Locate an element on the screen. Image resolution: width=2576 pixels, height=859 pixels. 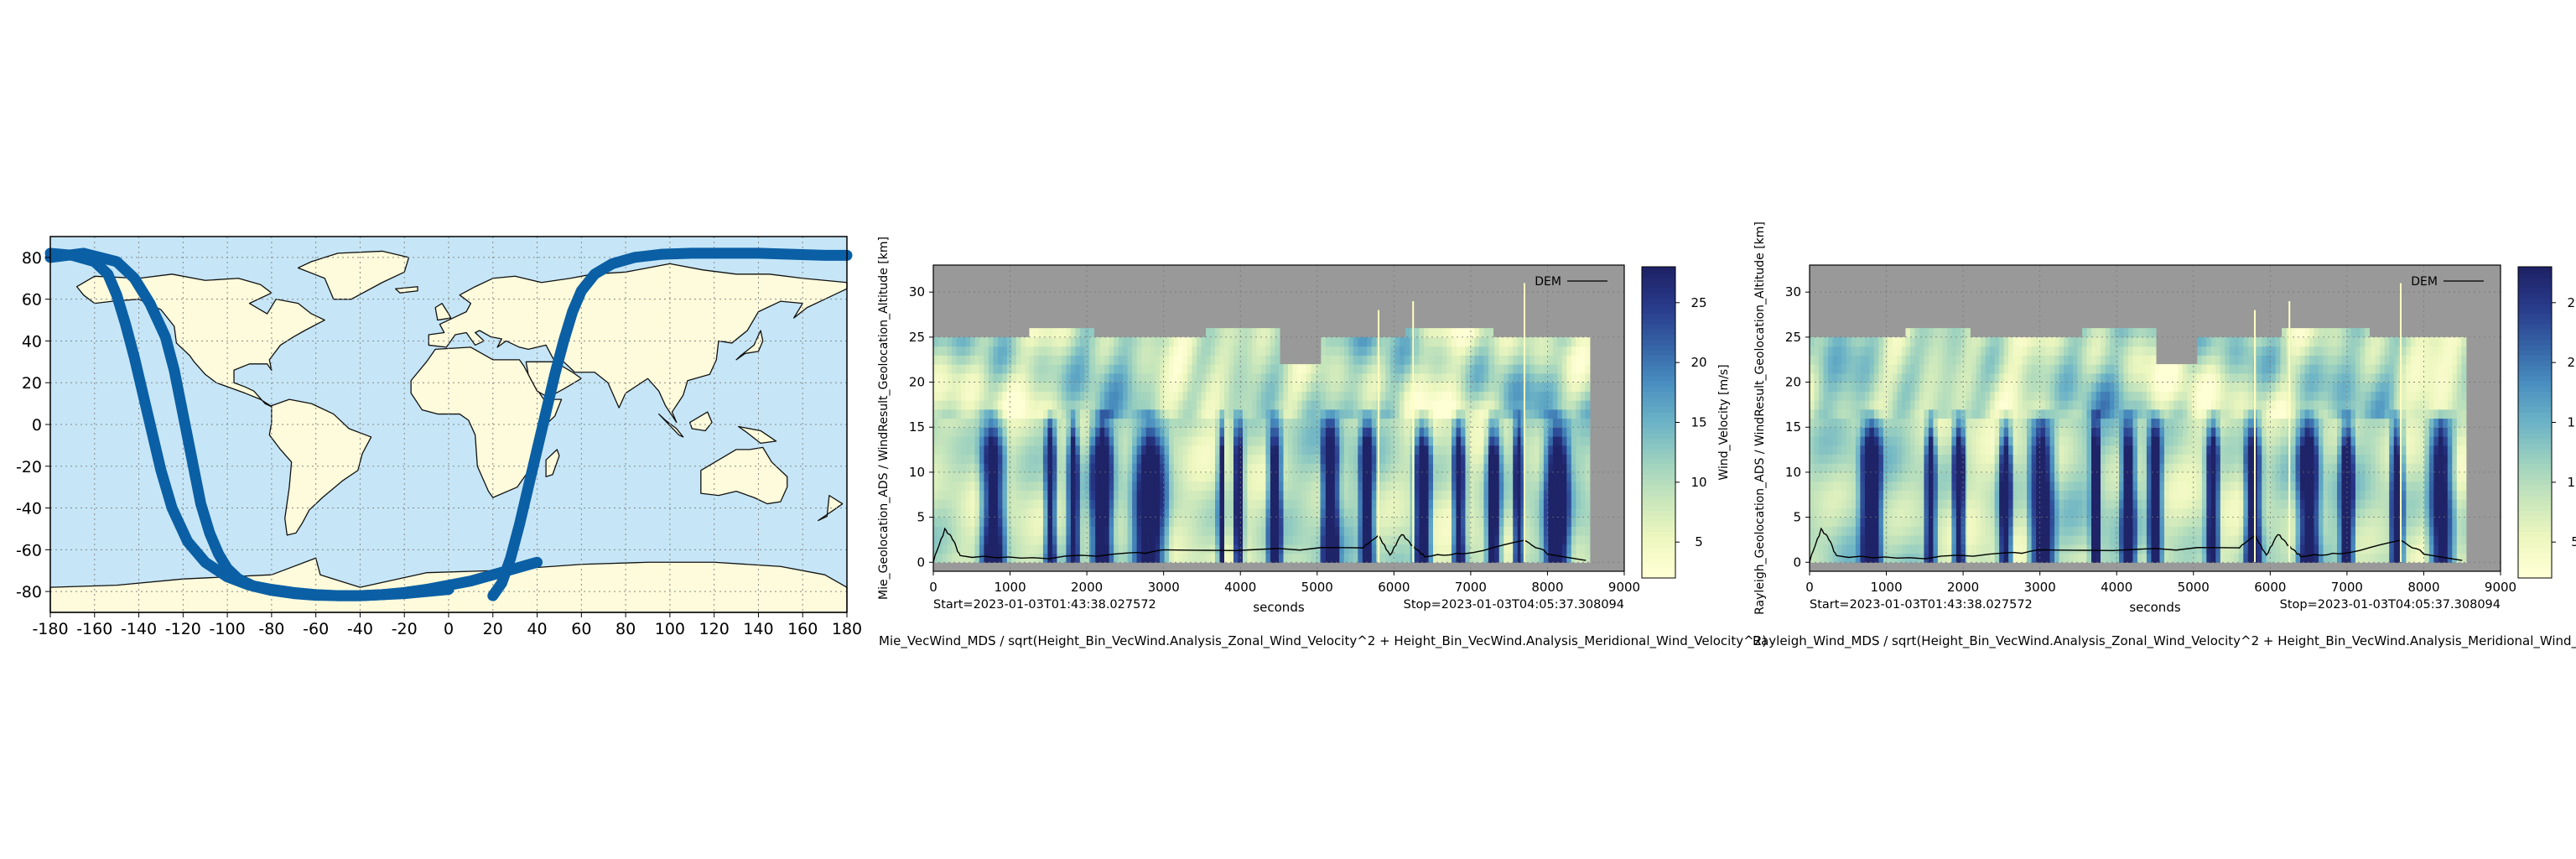
x-tick-label: 0 is located at coordinates (933, 587).